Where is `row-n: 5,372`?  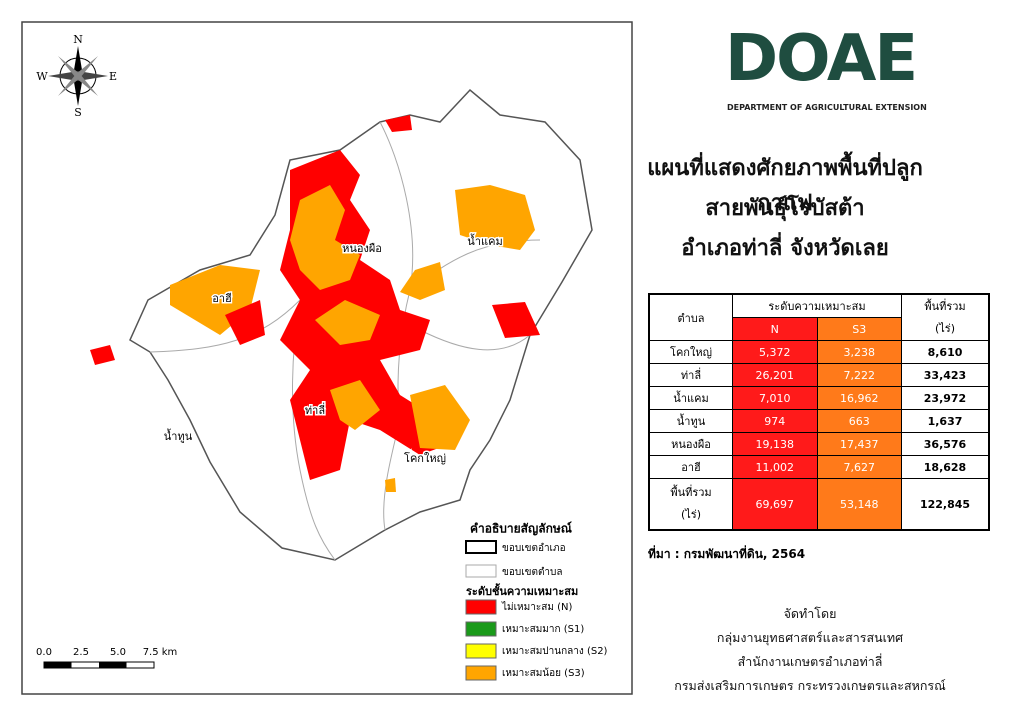 row-n: 5,372 is located at coordinates (775, 352).